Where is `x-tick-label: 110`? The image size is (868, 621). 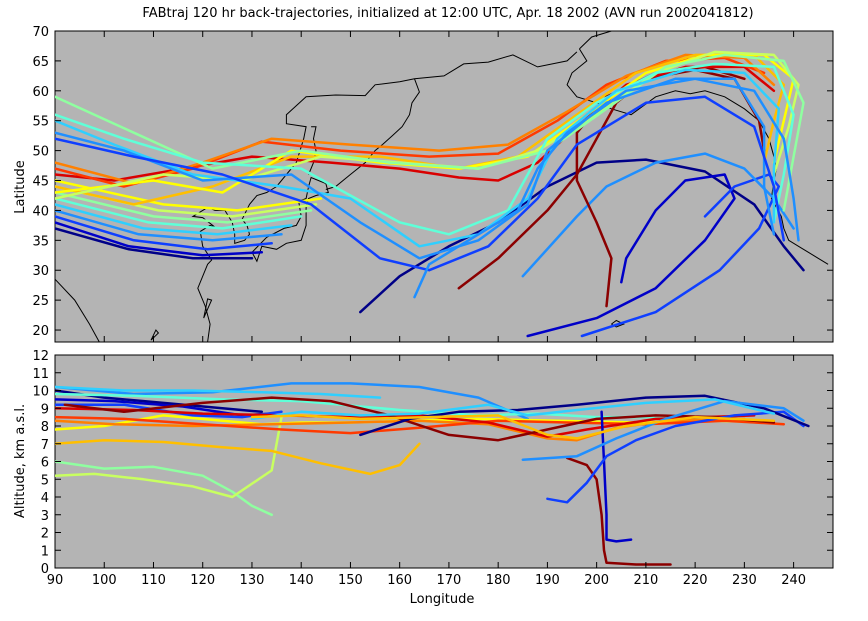 x-tick-label: 110 is located at coordinates (153, 580).